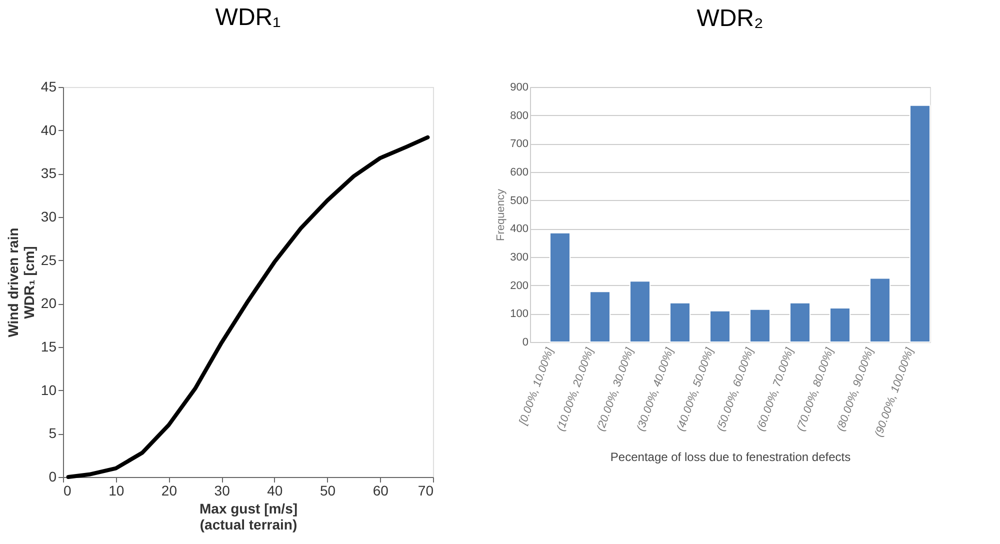 This screenshot has height=544, width=1000. I want to click on y-tick-label: 800, so click(519, 116).